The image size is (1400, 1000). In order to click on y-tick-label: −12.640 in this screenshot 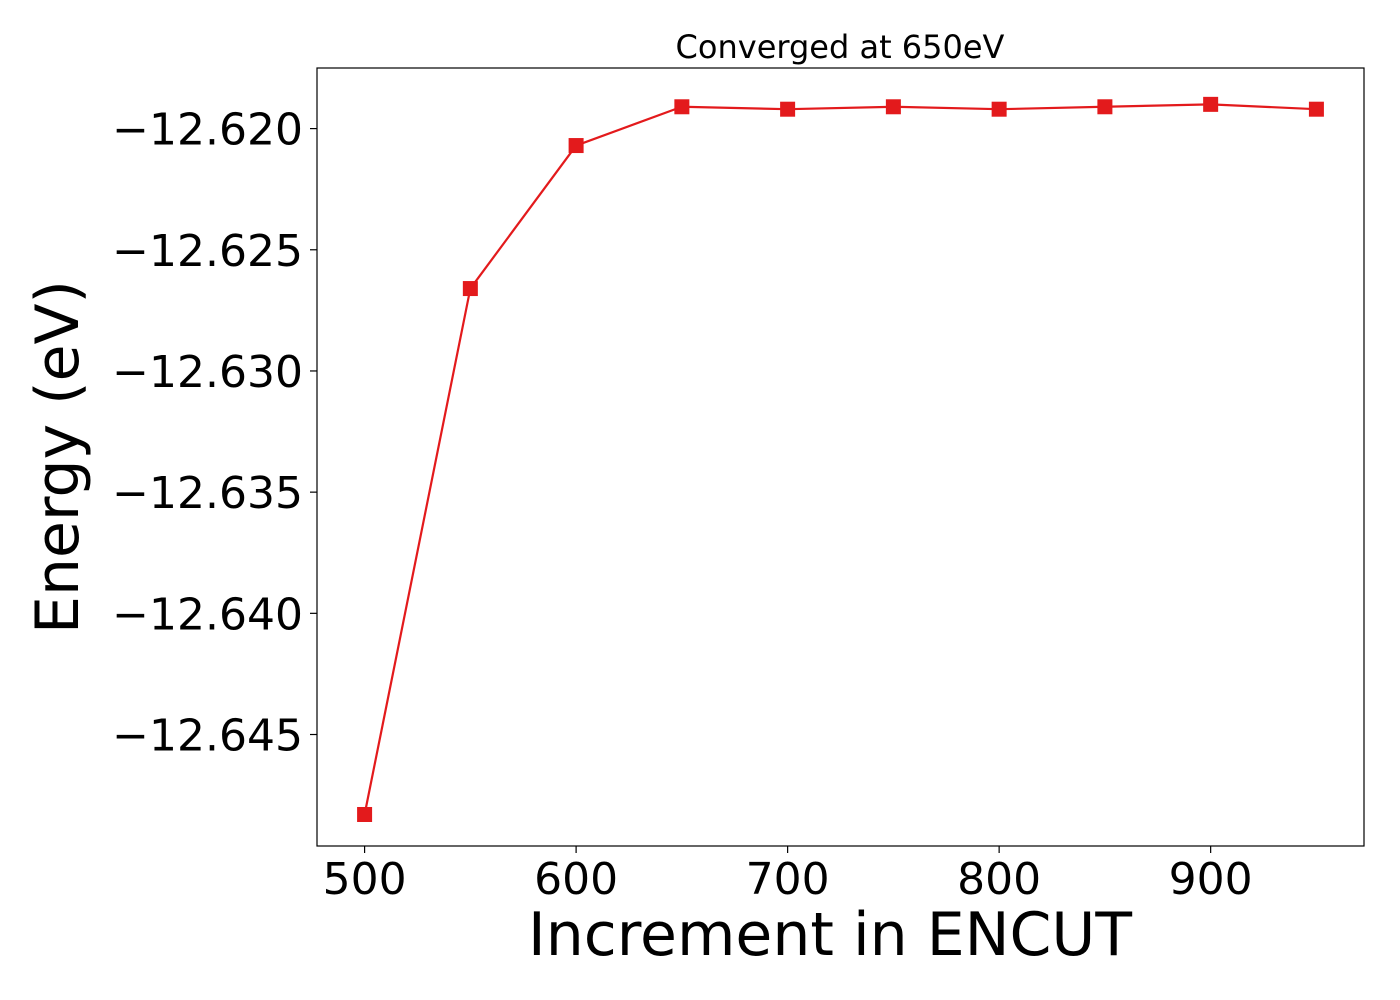, I will do `click(207, 614)`.